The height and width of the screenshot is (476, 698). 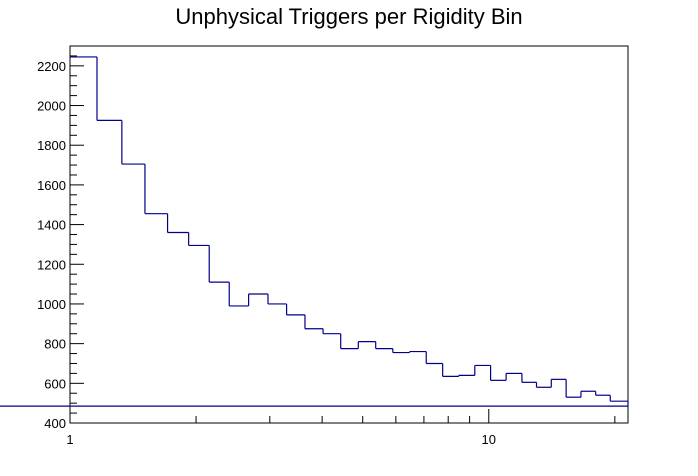 I want to click on y-tick-label: 800, so click(x=55, y=344).